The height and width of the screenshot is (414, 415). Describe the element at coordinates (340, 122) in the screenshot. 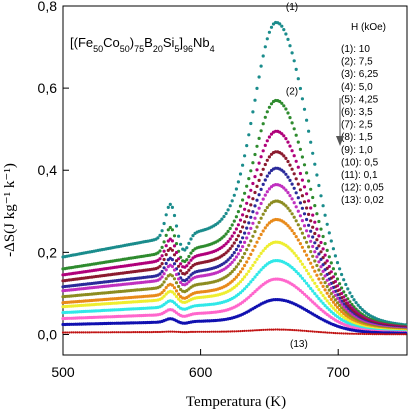

I see `arrow-down-icon` at that location.